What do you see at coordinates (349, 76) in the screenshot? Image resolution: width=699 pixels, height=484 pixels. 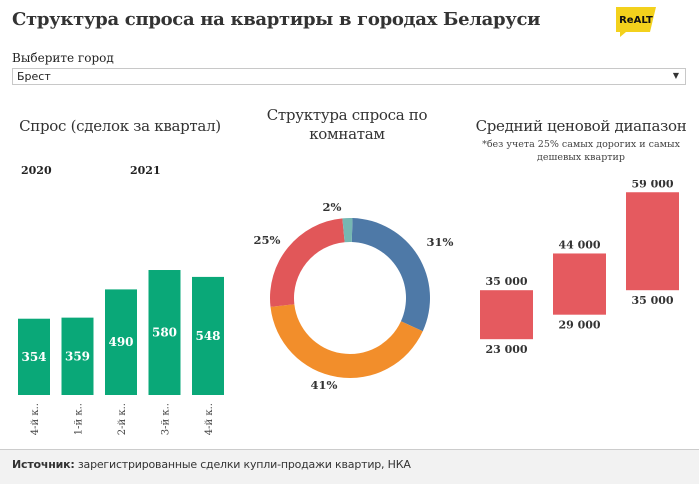 I see `city-select: Брест ▼` at bounding box center [349, 76].